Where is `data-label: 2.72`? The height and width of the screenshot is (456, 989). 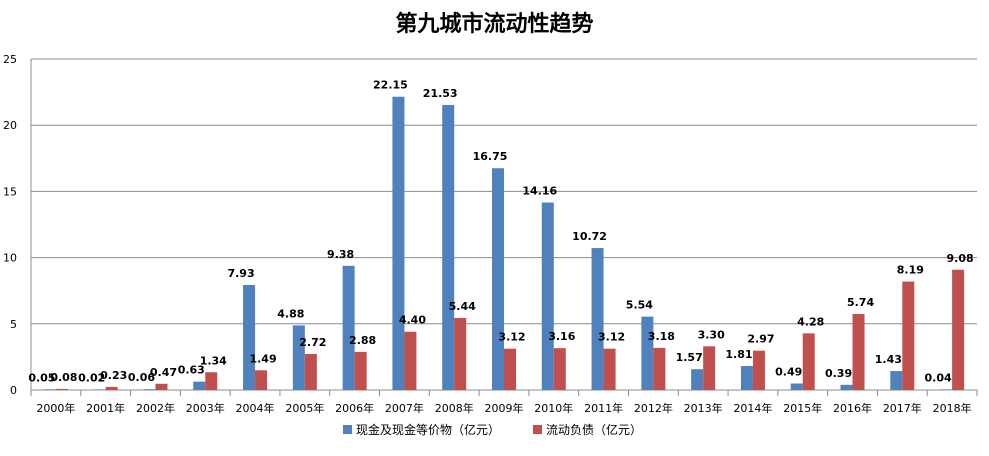
data-label: 2.72 is located at coordinates (312, 342).